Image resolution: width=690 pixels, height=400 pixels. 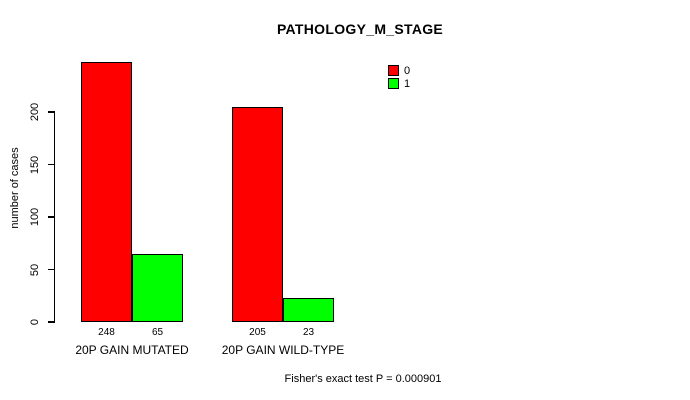 What do you see at coordinates (35, 269) in the screenshot?
I see `y-tick-label: 50` at bounding box center [35, 269].